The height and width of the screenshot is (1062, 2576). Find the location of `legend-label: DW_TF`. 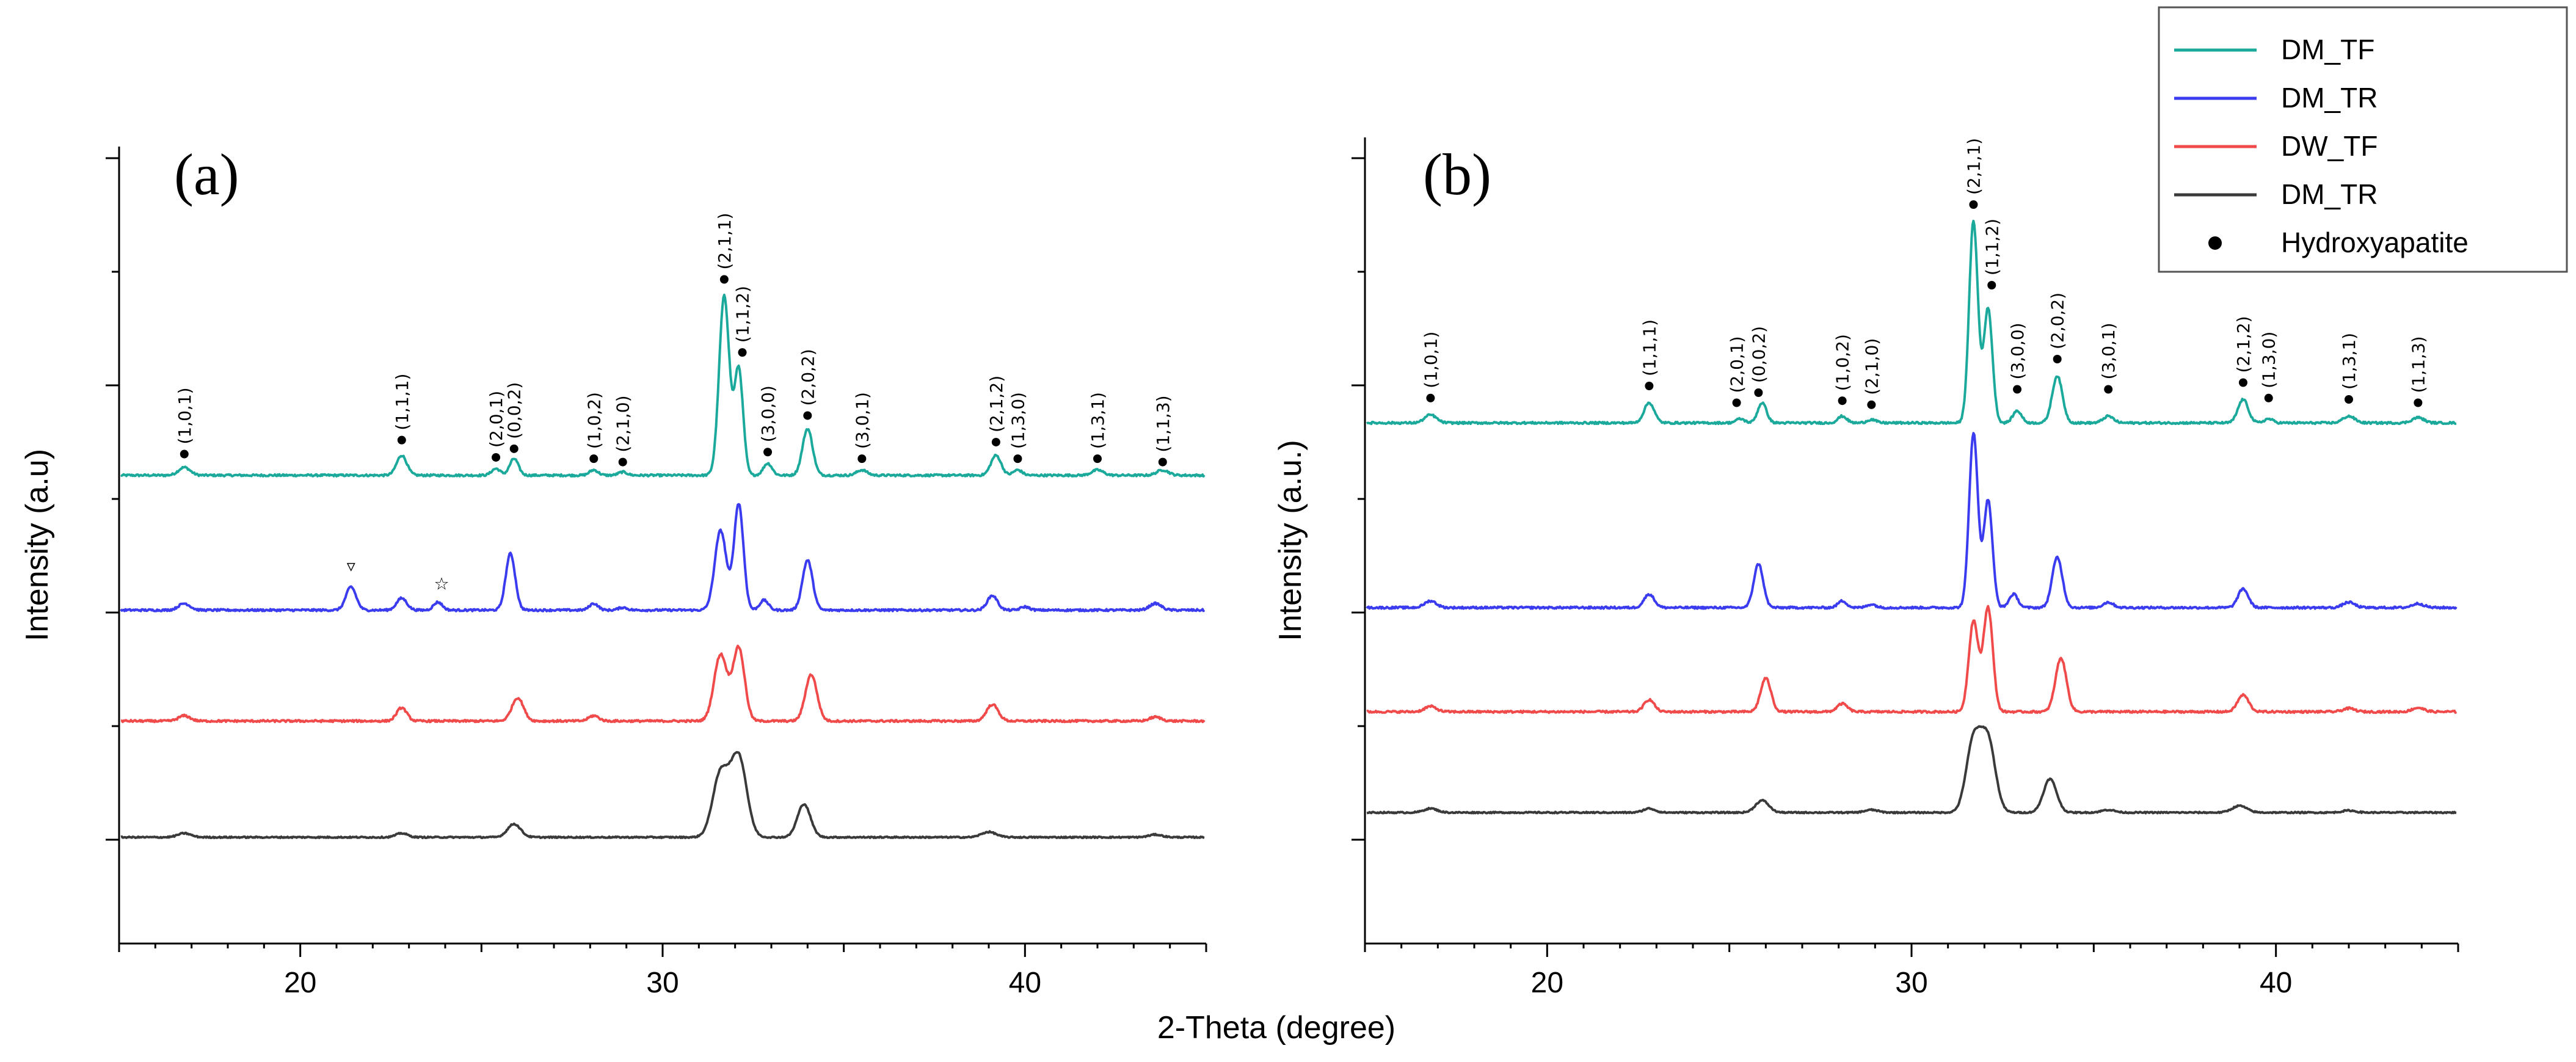

legend-label: DW_TF is located at coordinates (2329, 146).